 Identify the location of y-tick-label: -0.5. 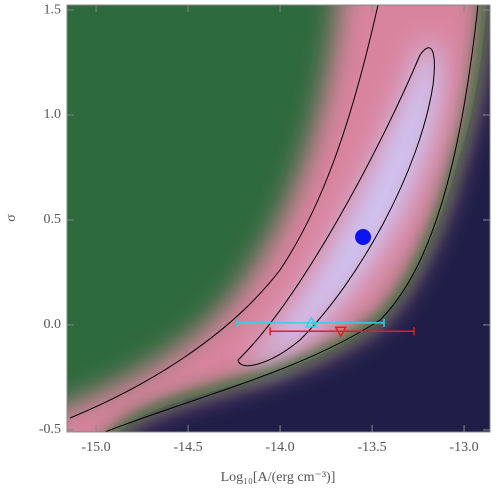
(50, 429).